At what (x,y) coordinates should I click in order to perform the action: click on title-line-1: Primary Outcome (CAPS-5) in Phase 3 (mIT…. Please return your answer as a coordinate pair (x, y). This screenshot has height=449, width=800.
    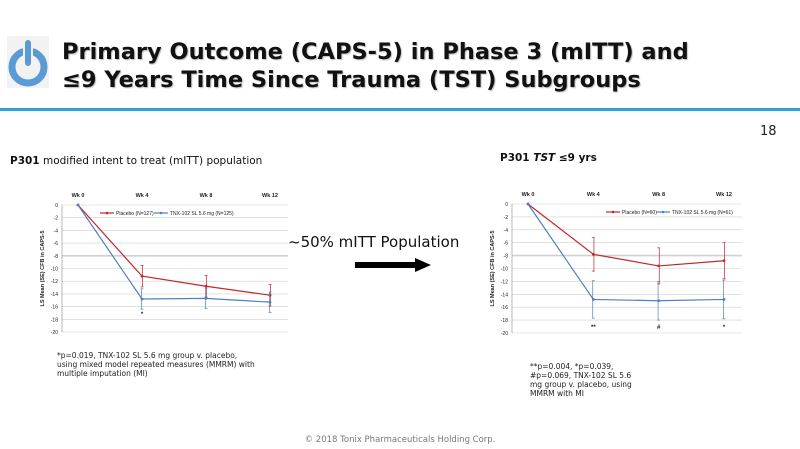
    Looking at the image, I should click on (375, 52).